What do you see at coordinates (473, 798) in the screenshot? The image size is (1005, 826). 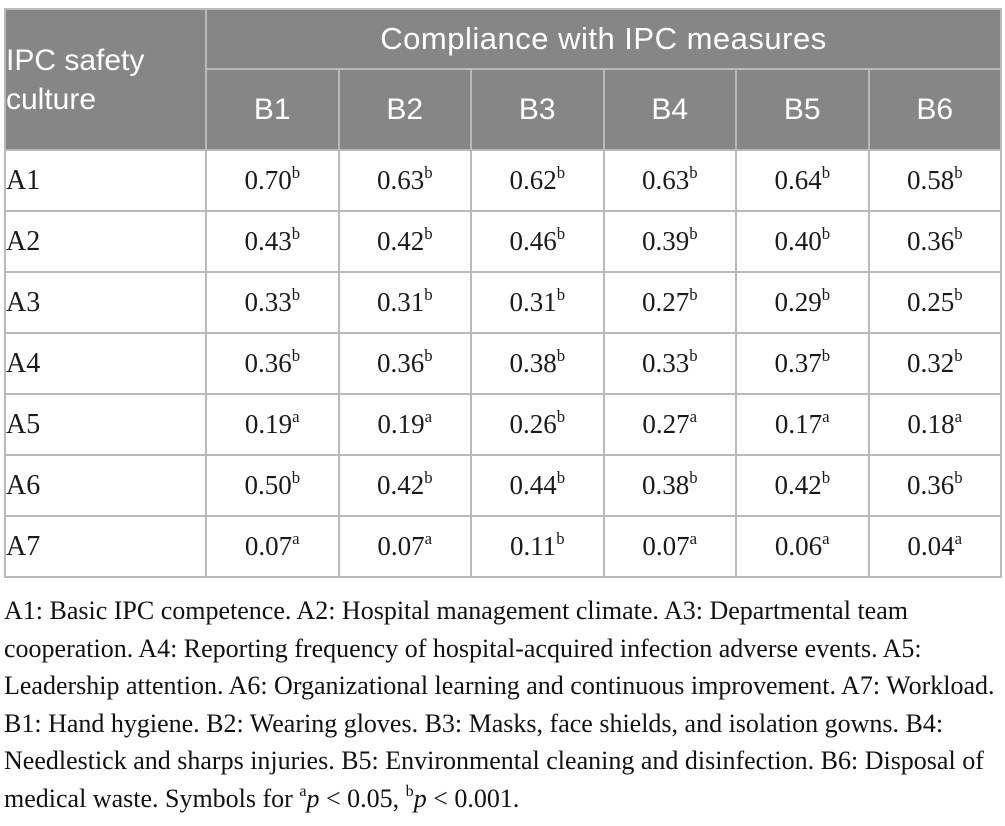 I see `footnote-segment: < 0.001.` at bounding box center [473, 798].